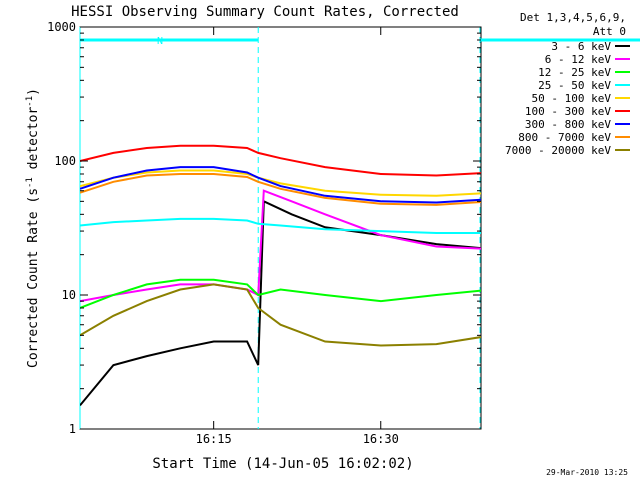 Image resolution: width=640 pixels, height=480 pixels. I want to click on legend-label: 300 - 800 keV, so click(568, 124).